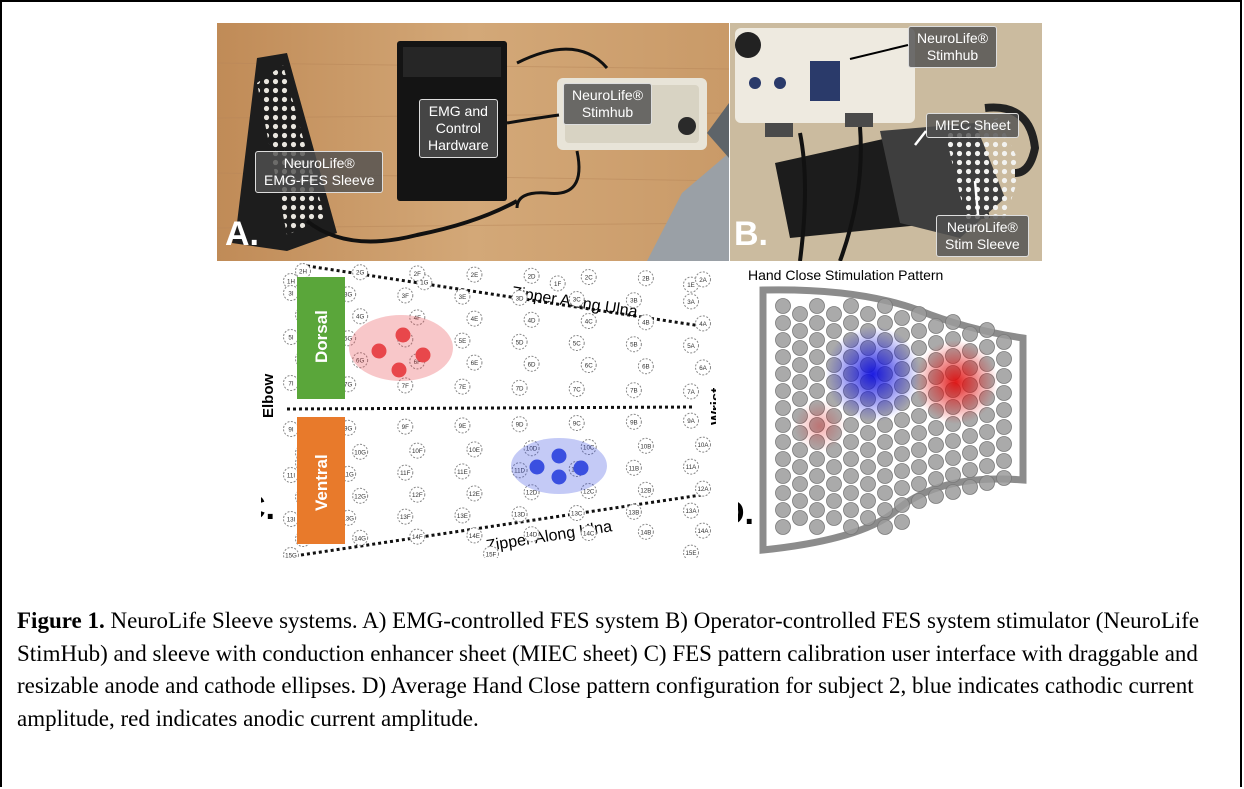  Describe the element at coordinates (462, 472) in the screenshot. I see `electrode-label: 11E` at that location.